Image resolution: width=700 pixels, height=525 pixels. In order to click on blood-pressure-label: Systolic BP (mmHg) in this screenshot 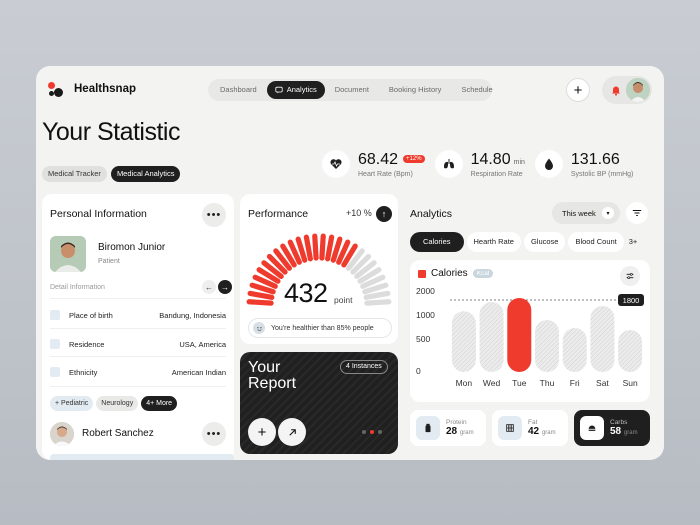, I will do `click(602, 174)`.